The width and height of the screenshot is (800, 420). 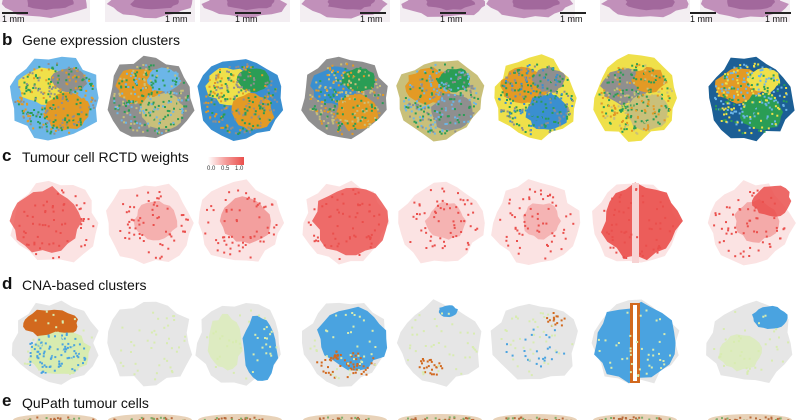 What do you see at coordinates (7, 39) in the screenshot?
I see `panel-b-letter: b` at bounding box center [7, 39].